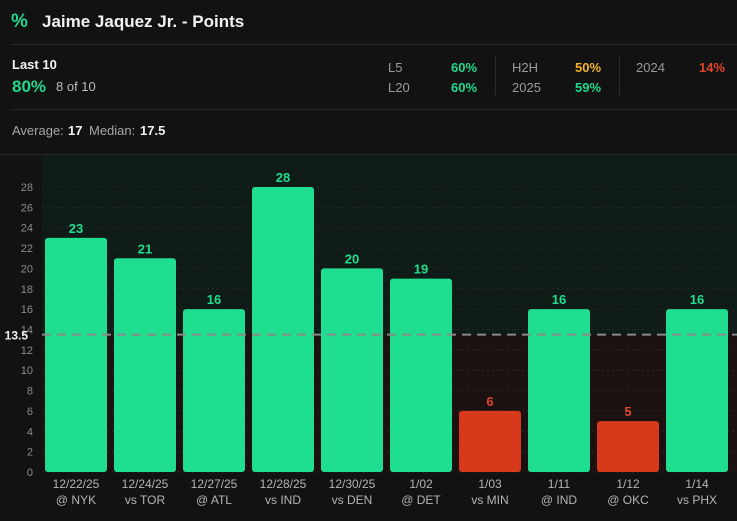 The width and height of the screenshot is (737, 521). I want to click on x-tick-date: 1/11, so click(559, 484).